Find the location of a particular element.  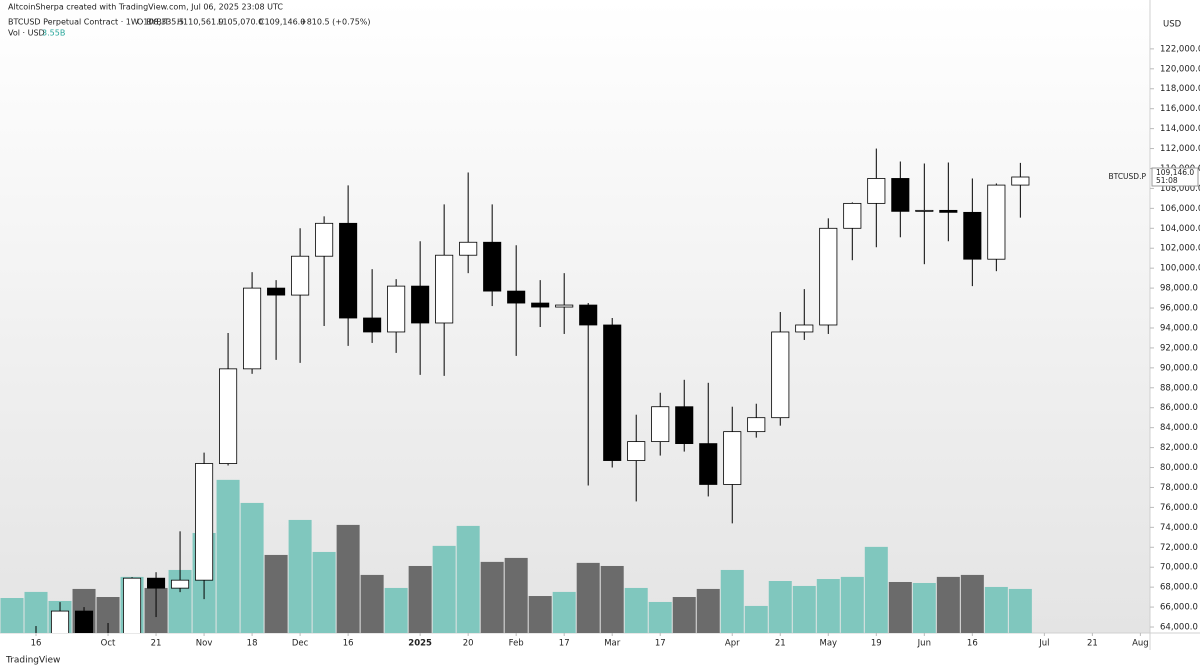

y-tick-label: 70,000.0 is located at coordinates (1179, 568).